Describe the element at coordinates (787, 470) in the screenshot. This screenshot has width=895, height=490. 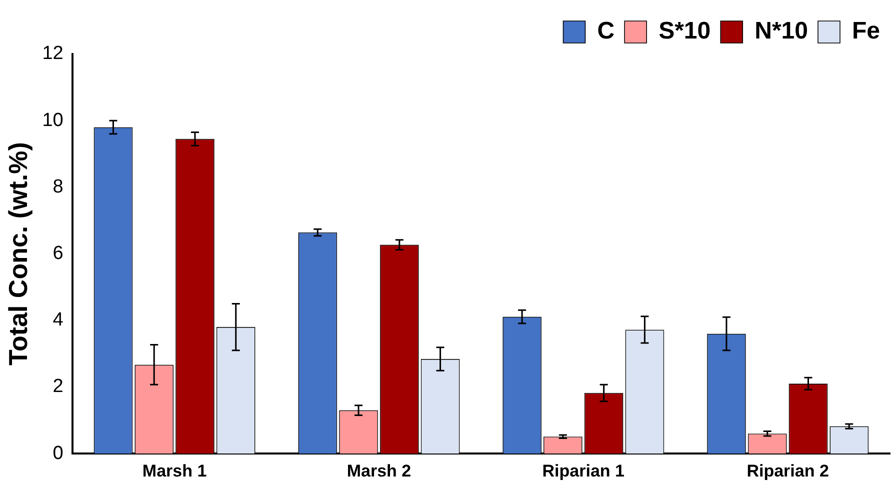
I see `x-tick-label: Riparian 2` at that location.